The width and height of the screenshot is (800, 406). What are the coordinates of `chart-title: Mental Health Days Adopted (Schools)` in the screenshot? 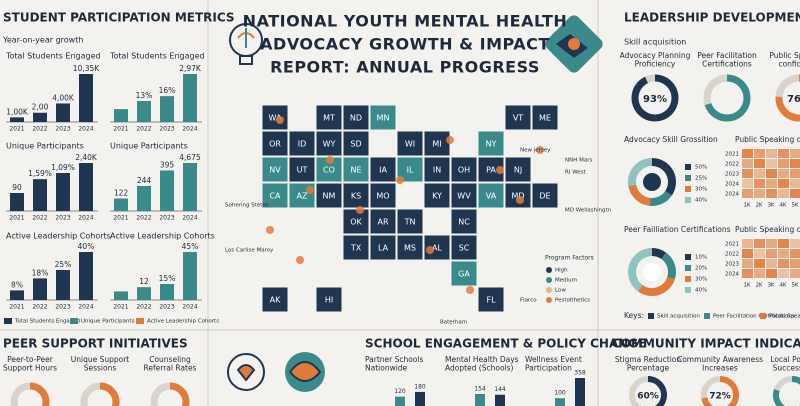 It's located at (482, 364).